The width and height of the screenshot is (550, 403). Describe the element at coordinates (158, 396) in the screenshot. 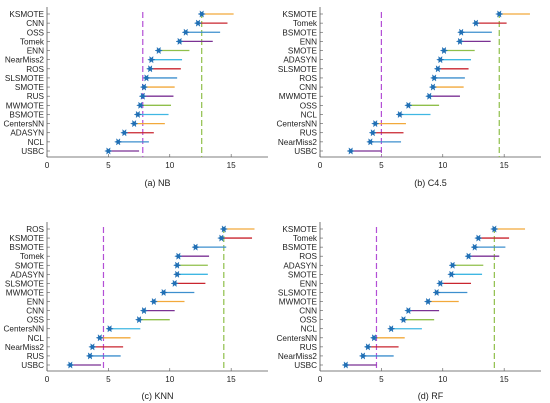

I see `panel-caption: (c) KNN` at that location.